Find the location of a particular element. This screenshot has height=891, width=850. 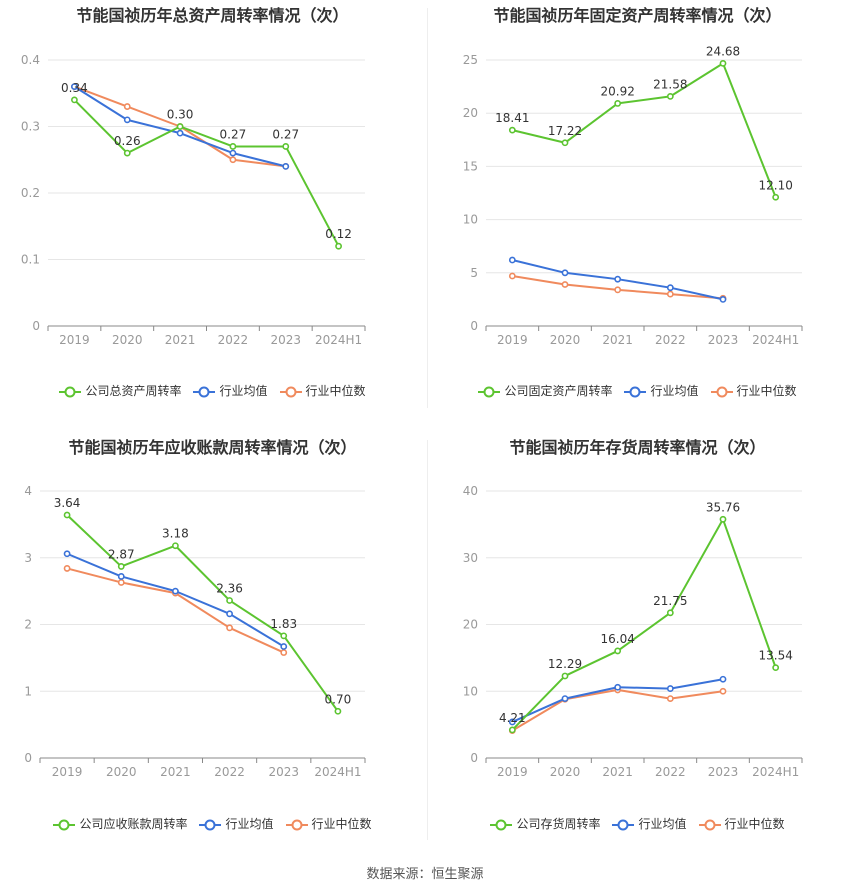

x-tick-label: 2020 is located at coordinates (121, 772).